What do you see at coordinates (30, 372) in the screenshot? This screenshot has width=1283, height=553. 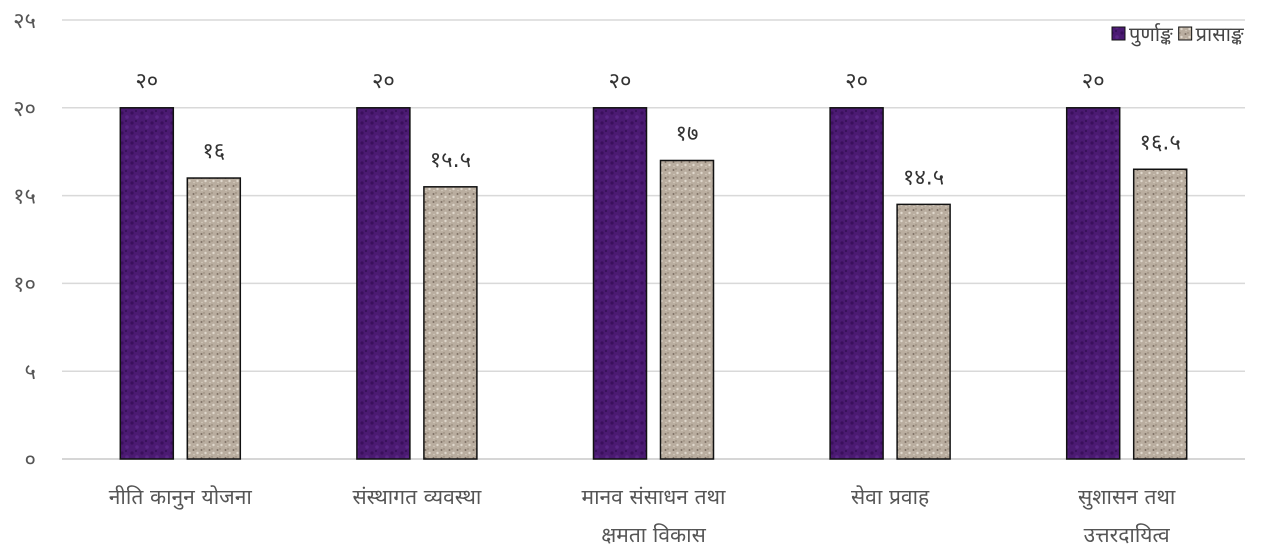 I see `y-tick-label: ५` at bounding box center [30, 372].